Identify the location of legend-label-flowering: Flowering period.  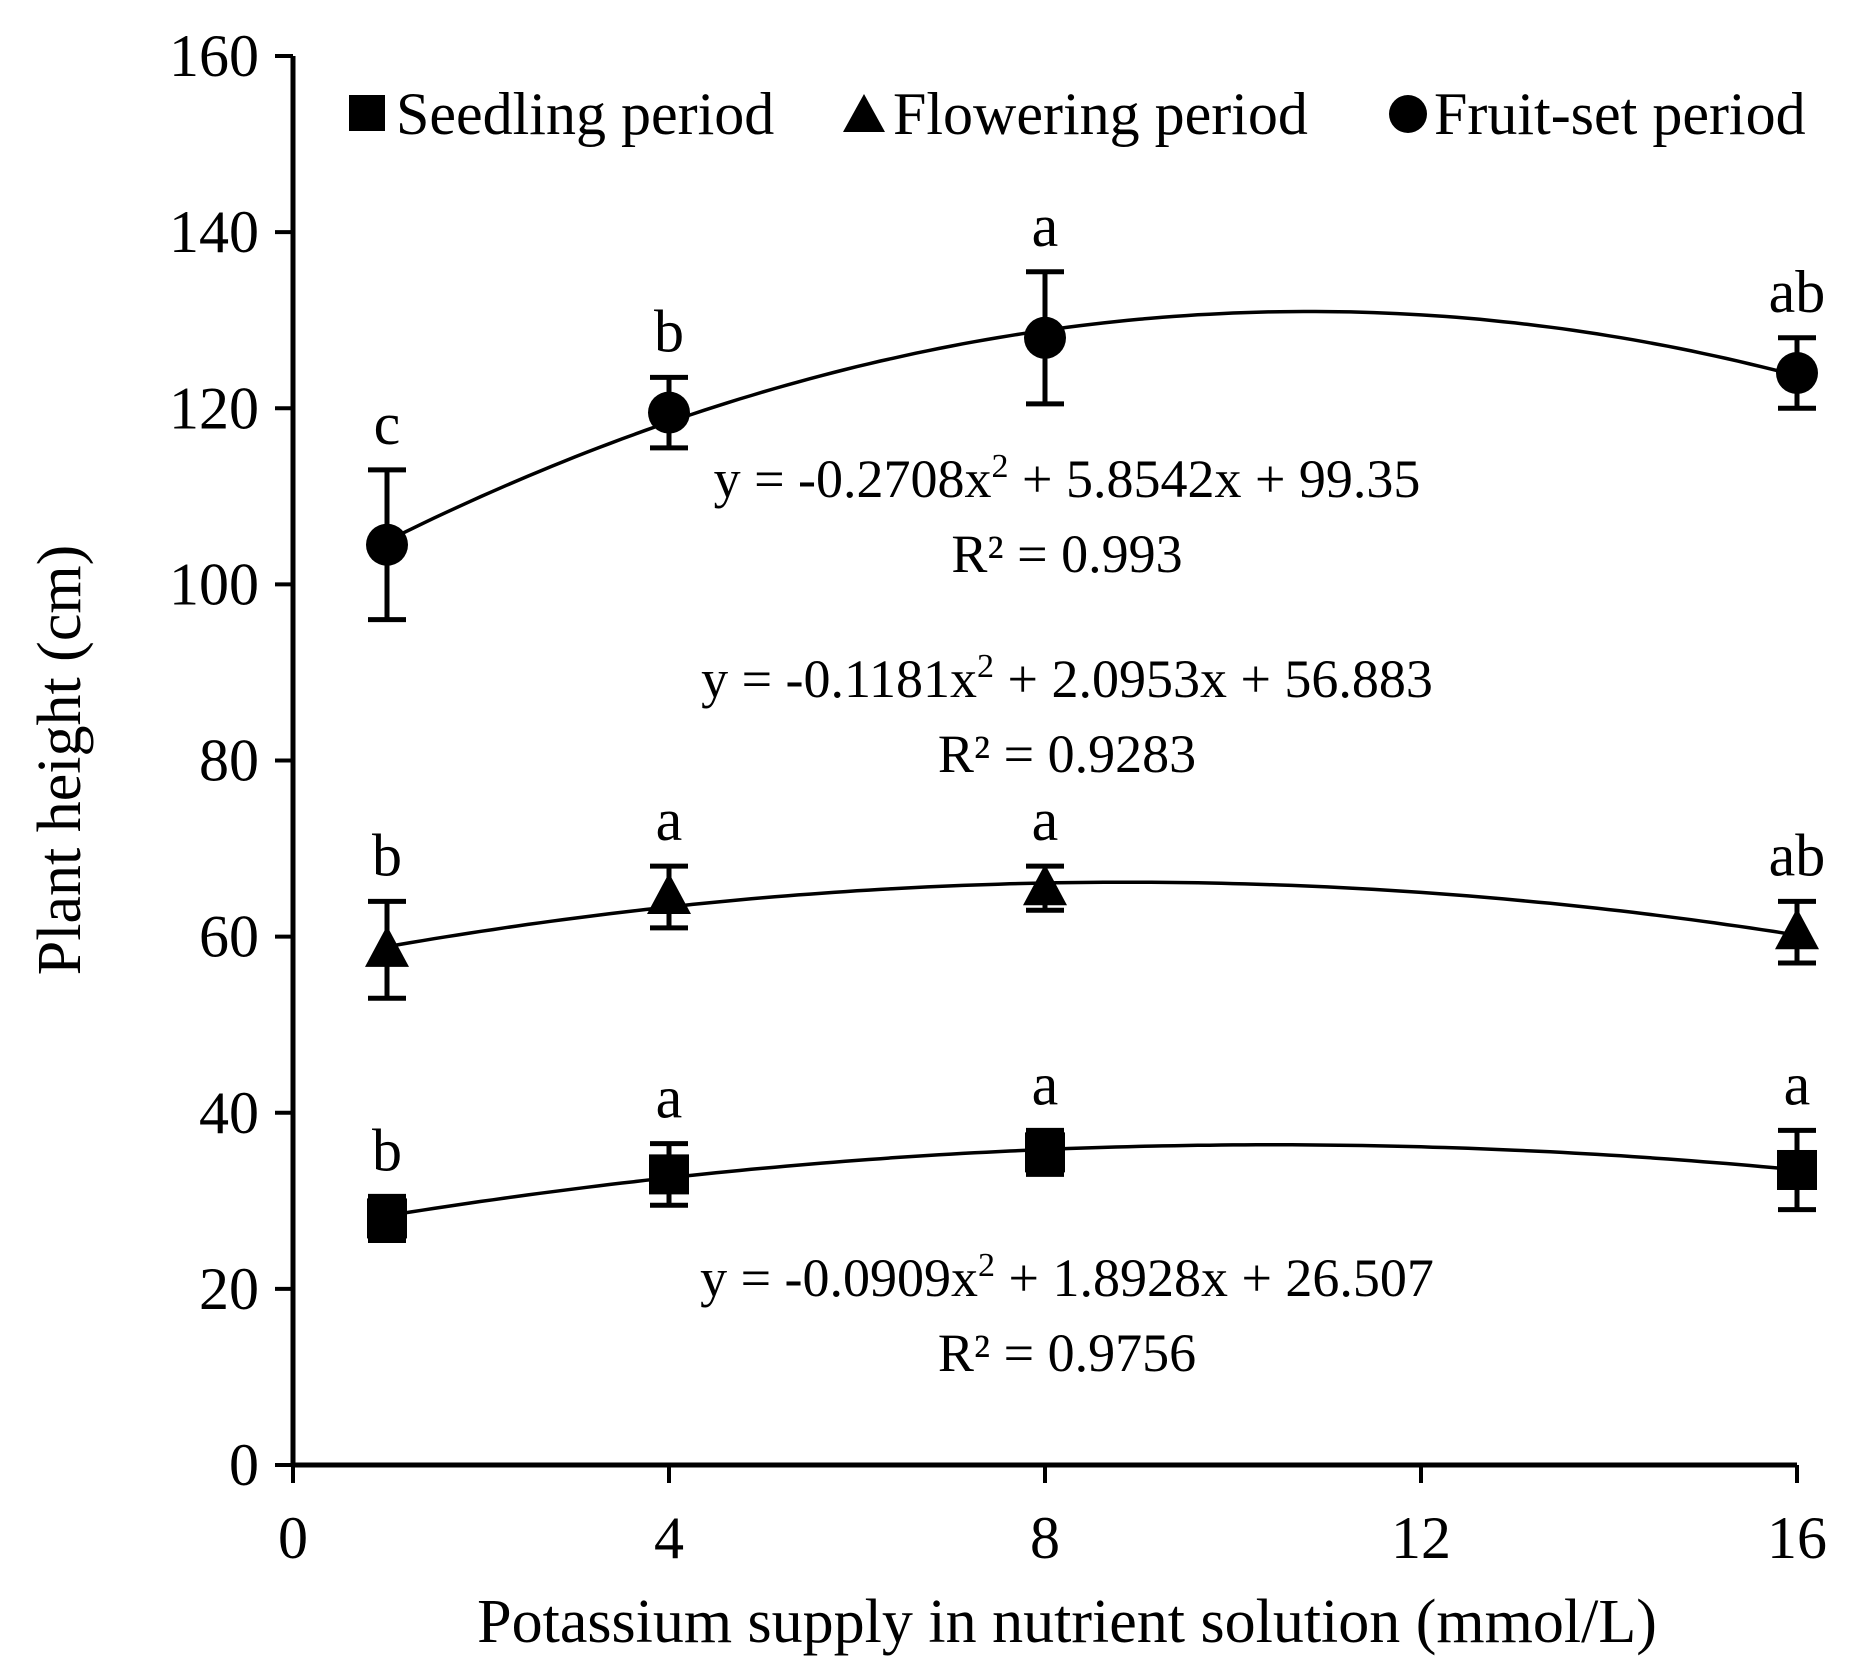
(1100, 114).